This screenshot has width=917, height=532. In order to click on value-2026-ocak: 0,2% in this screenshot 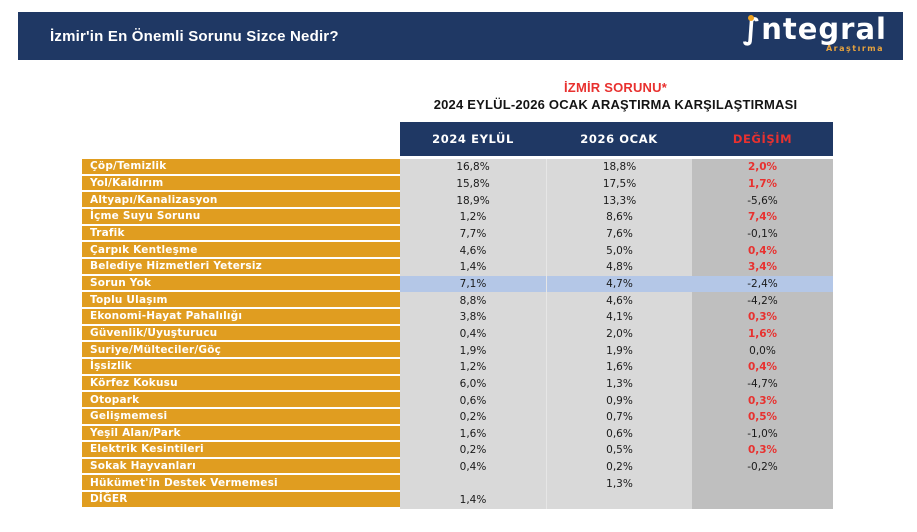, I will do `click(619, 467)`.